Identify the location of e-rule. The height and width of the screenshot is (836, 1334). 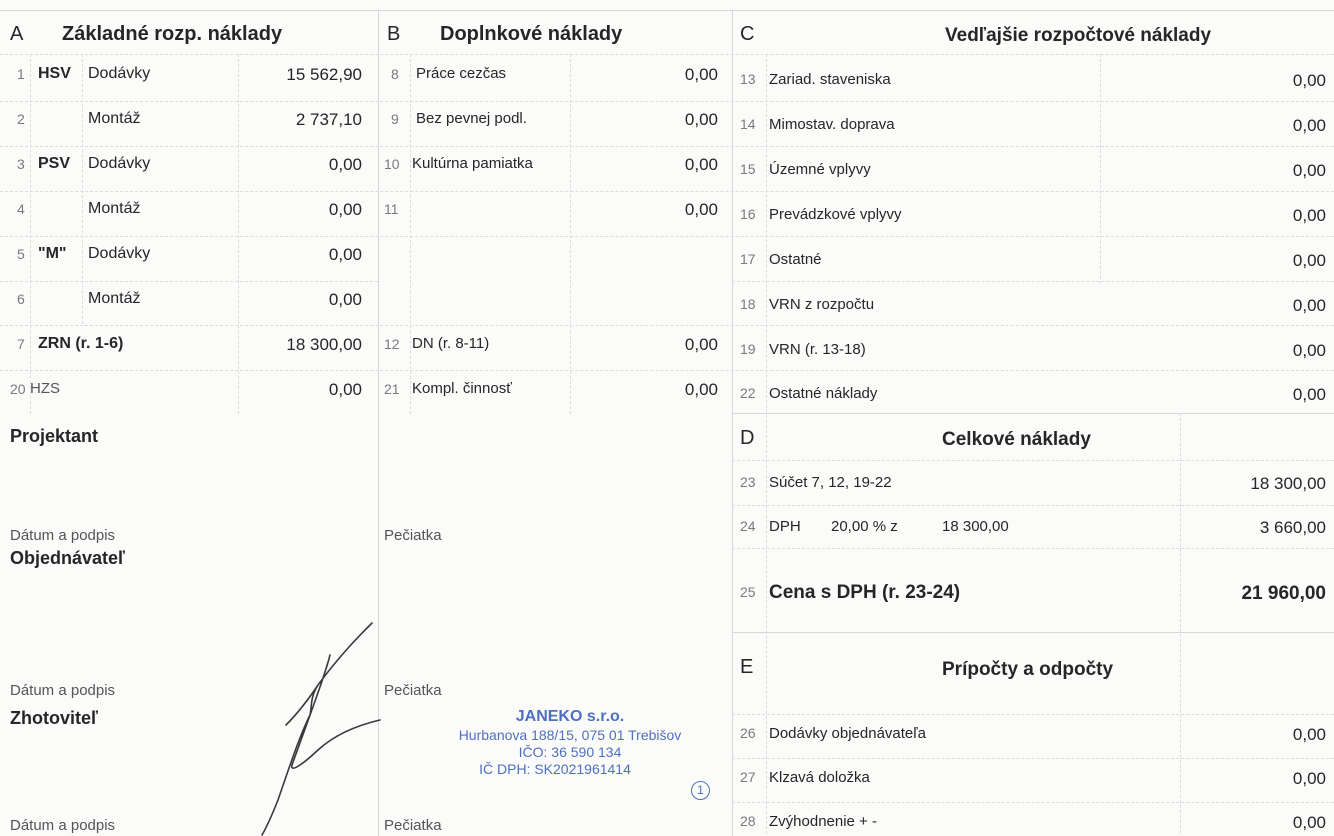
(1033, 632).